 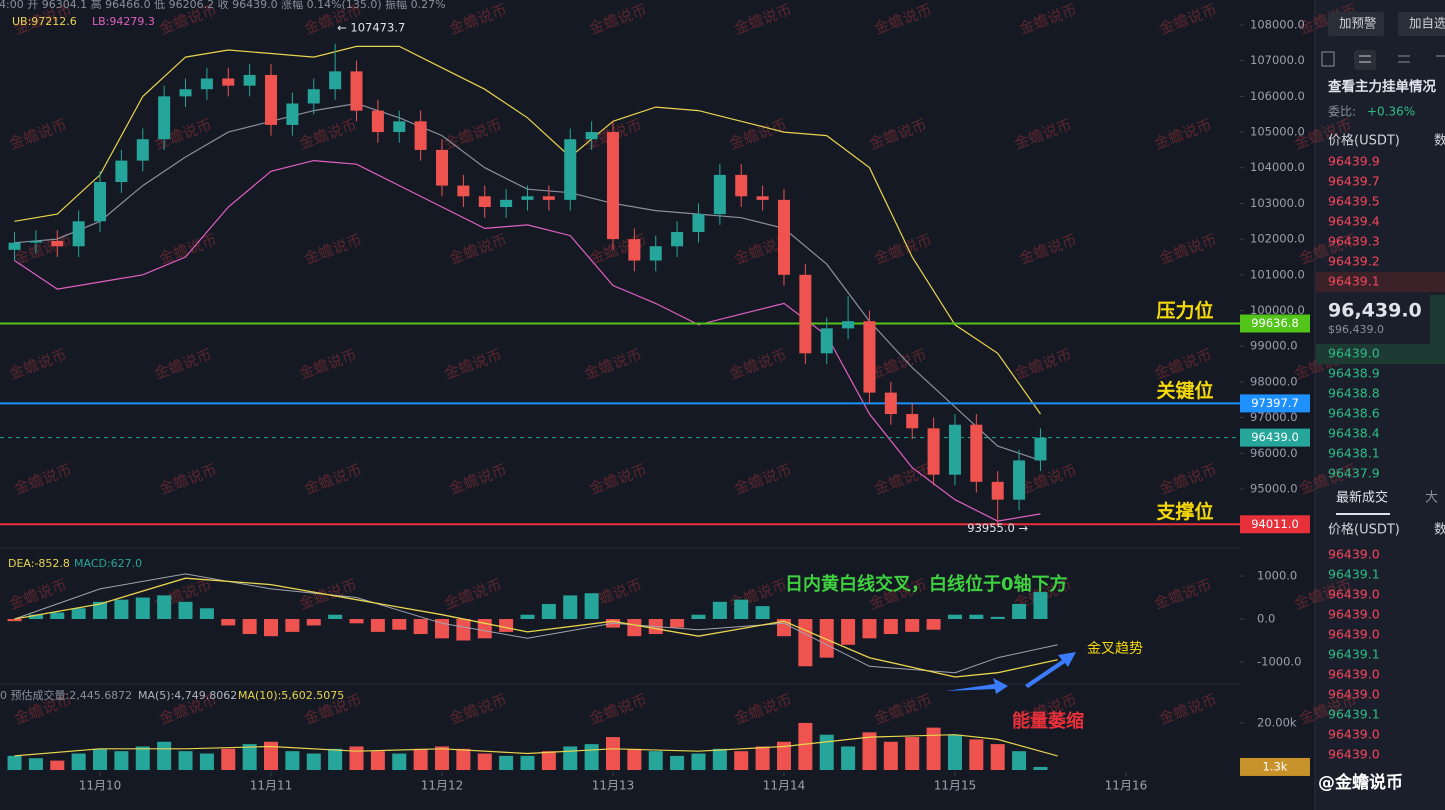 What do you see at coordinates (1362, 498) in the screenshot?
I see `tab: 最新成交` at bounding box center [1362, 498].